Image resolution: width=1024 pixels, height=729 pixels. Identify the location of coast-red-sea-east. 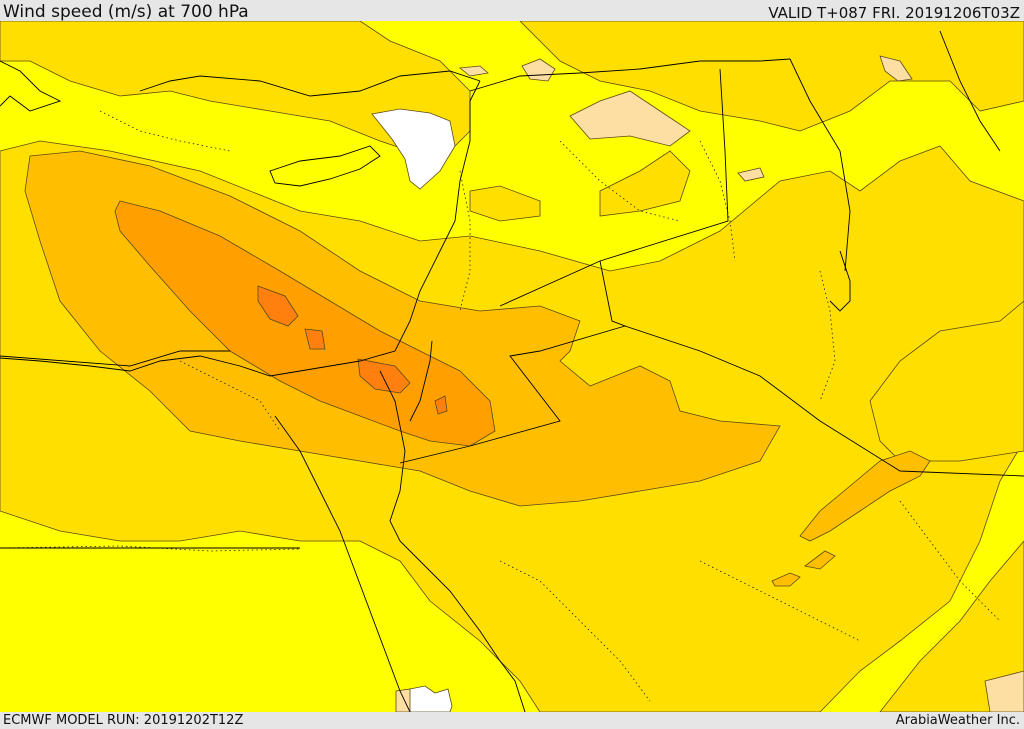
(457, 581).